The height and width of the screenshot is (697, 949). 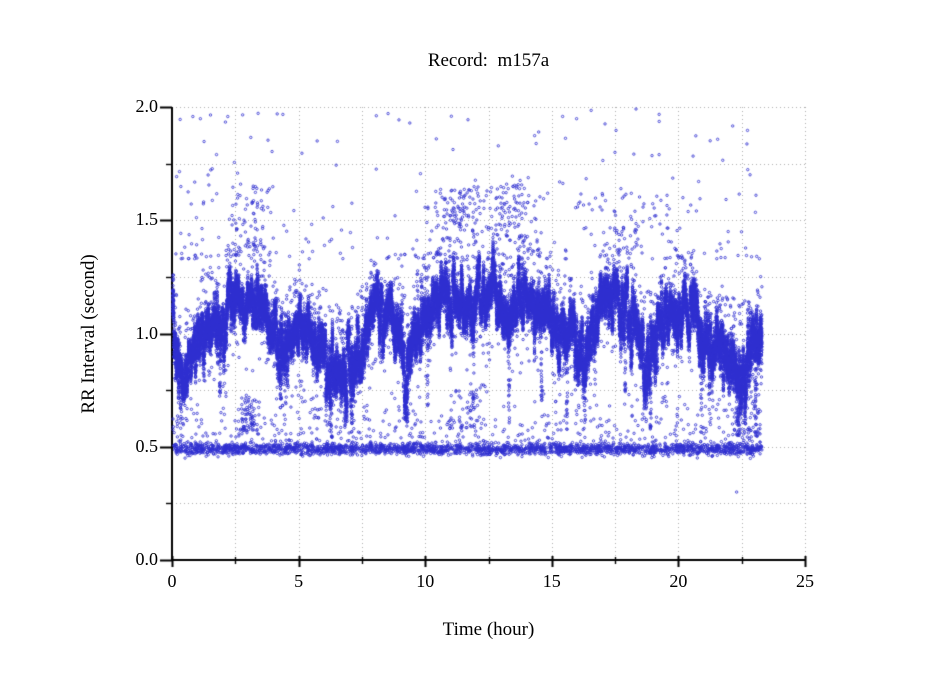 I want to click on x-axis-title: Time (hour), so click(x=488, y=629).